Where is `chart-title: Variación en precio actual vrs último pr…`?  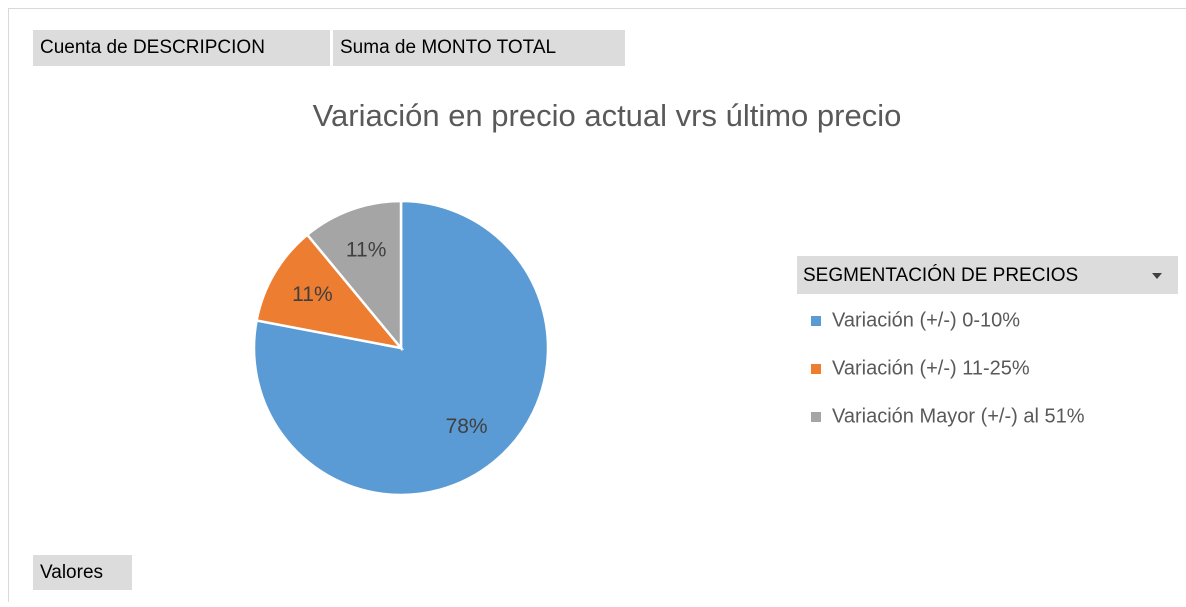
chart-title: Variación en precio actual vrs último pr… is located at coordinates (607, 115).